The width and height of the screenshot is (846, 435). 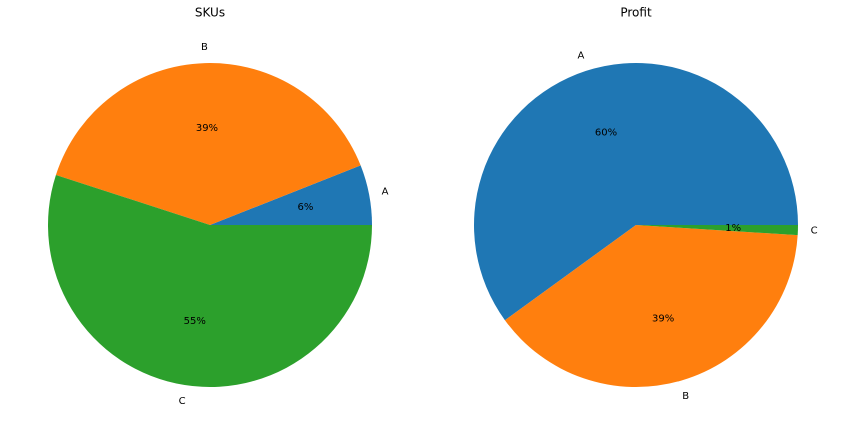 What do you see at coordinates (210, 13) in the screenshot?
I see `chart-title: SKUs` at bounding box center [210, 13].